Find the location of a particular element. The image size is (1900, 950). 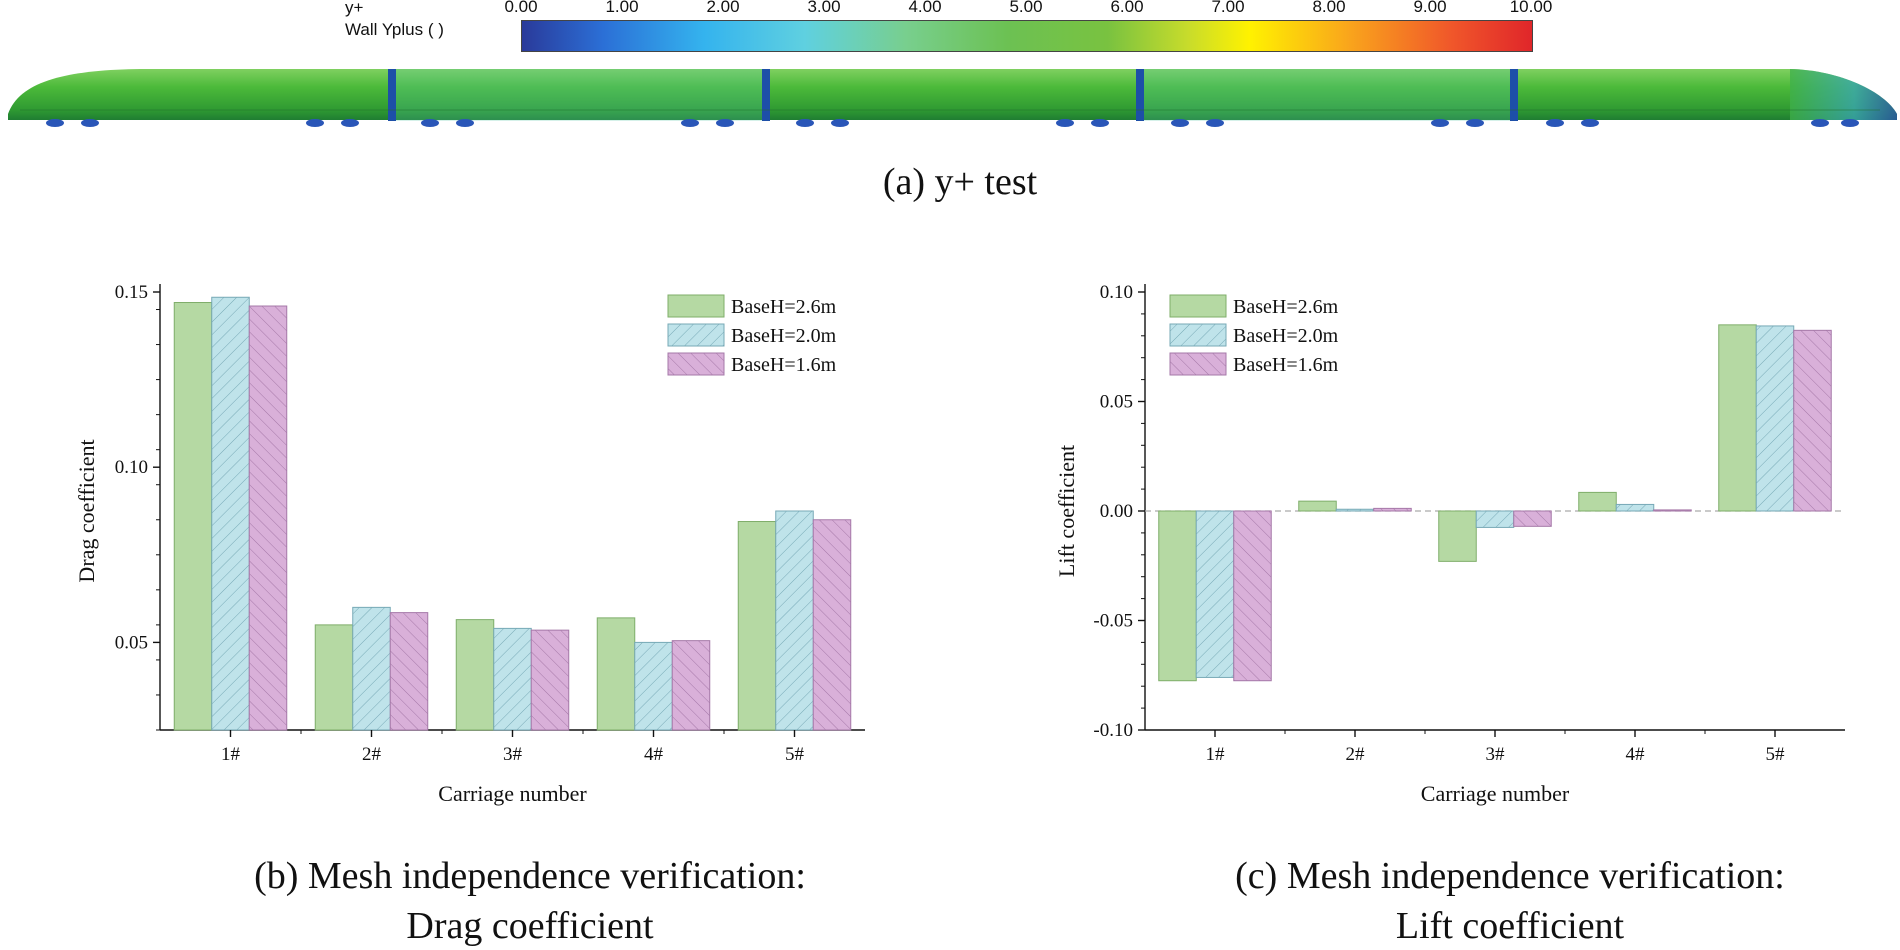

colorbar-tick-label: 4.00 is located at coordinates (925, 8).